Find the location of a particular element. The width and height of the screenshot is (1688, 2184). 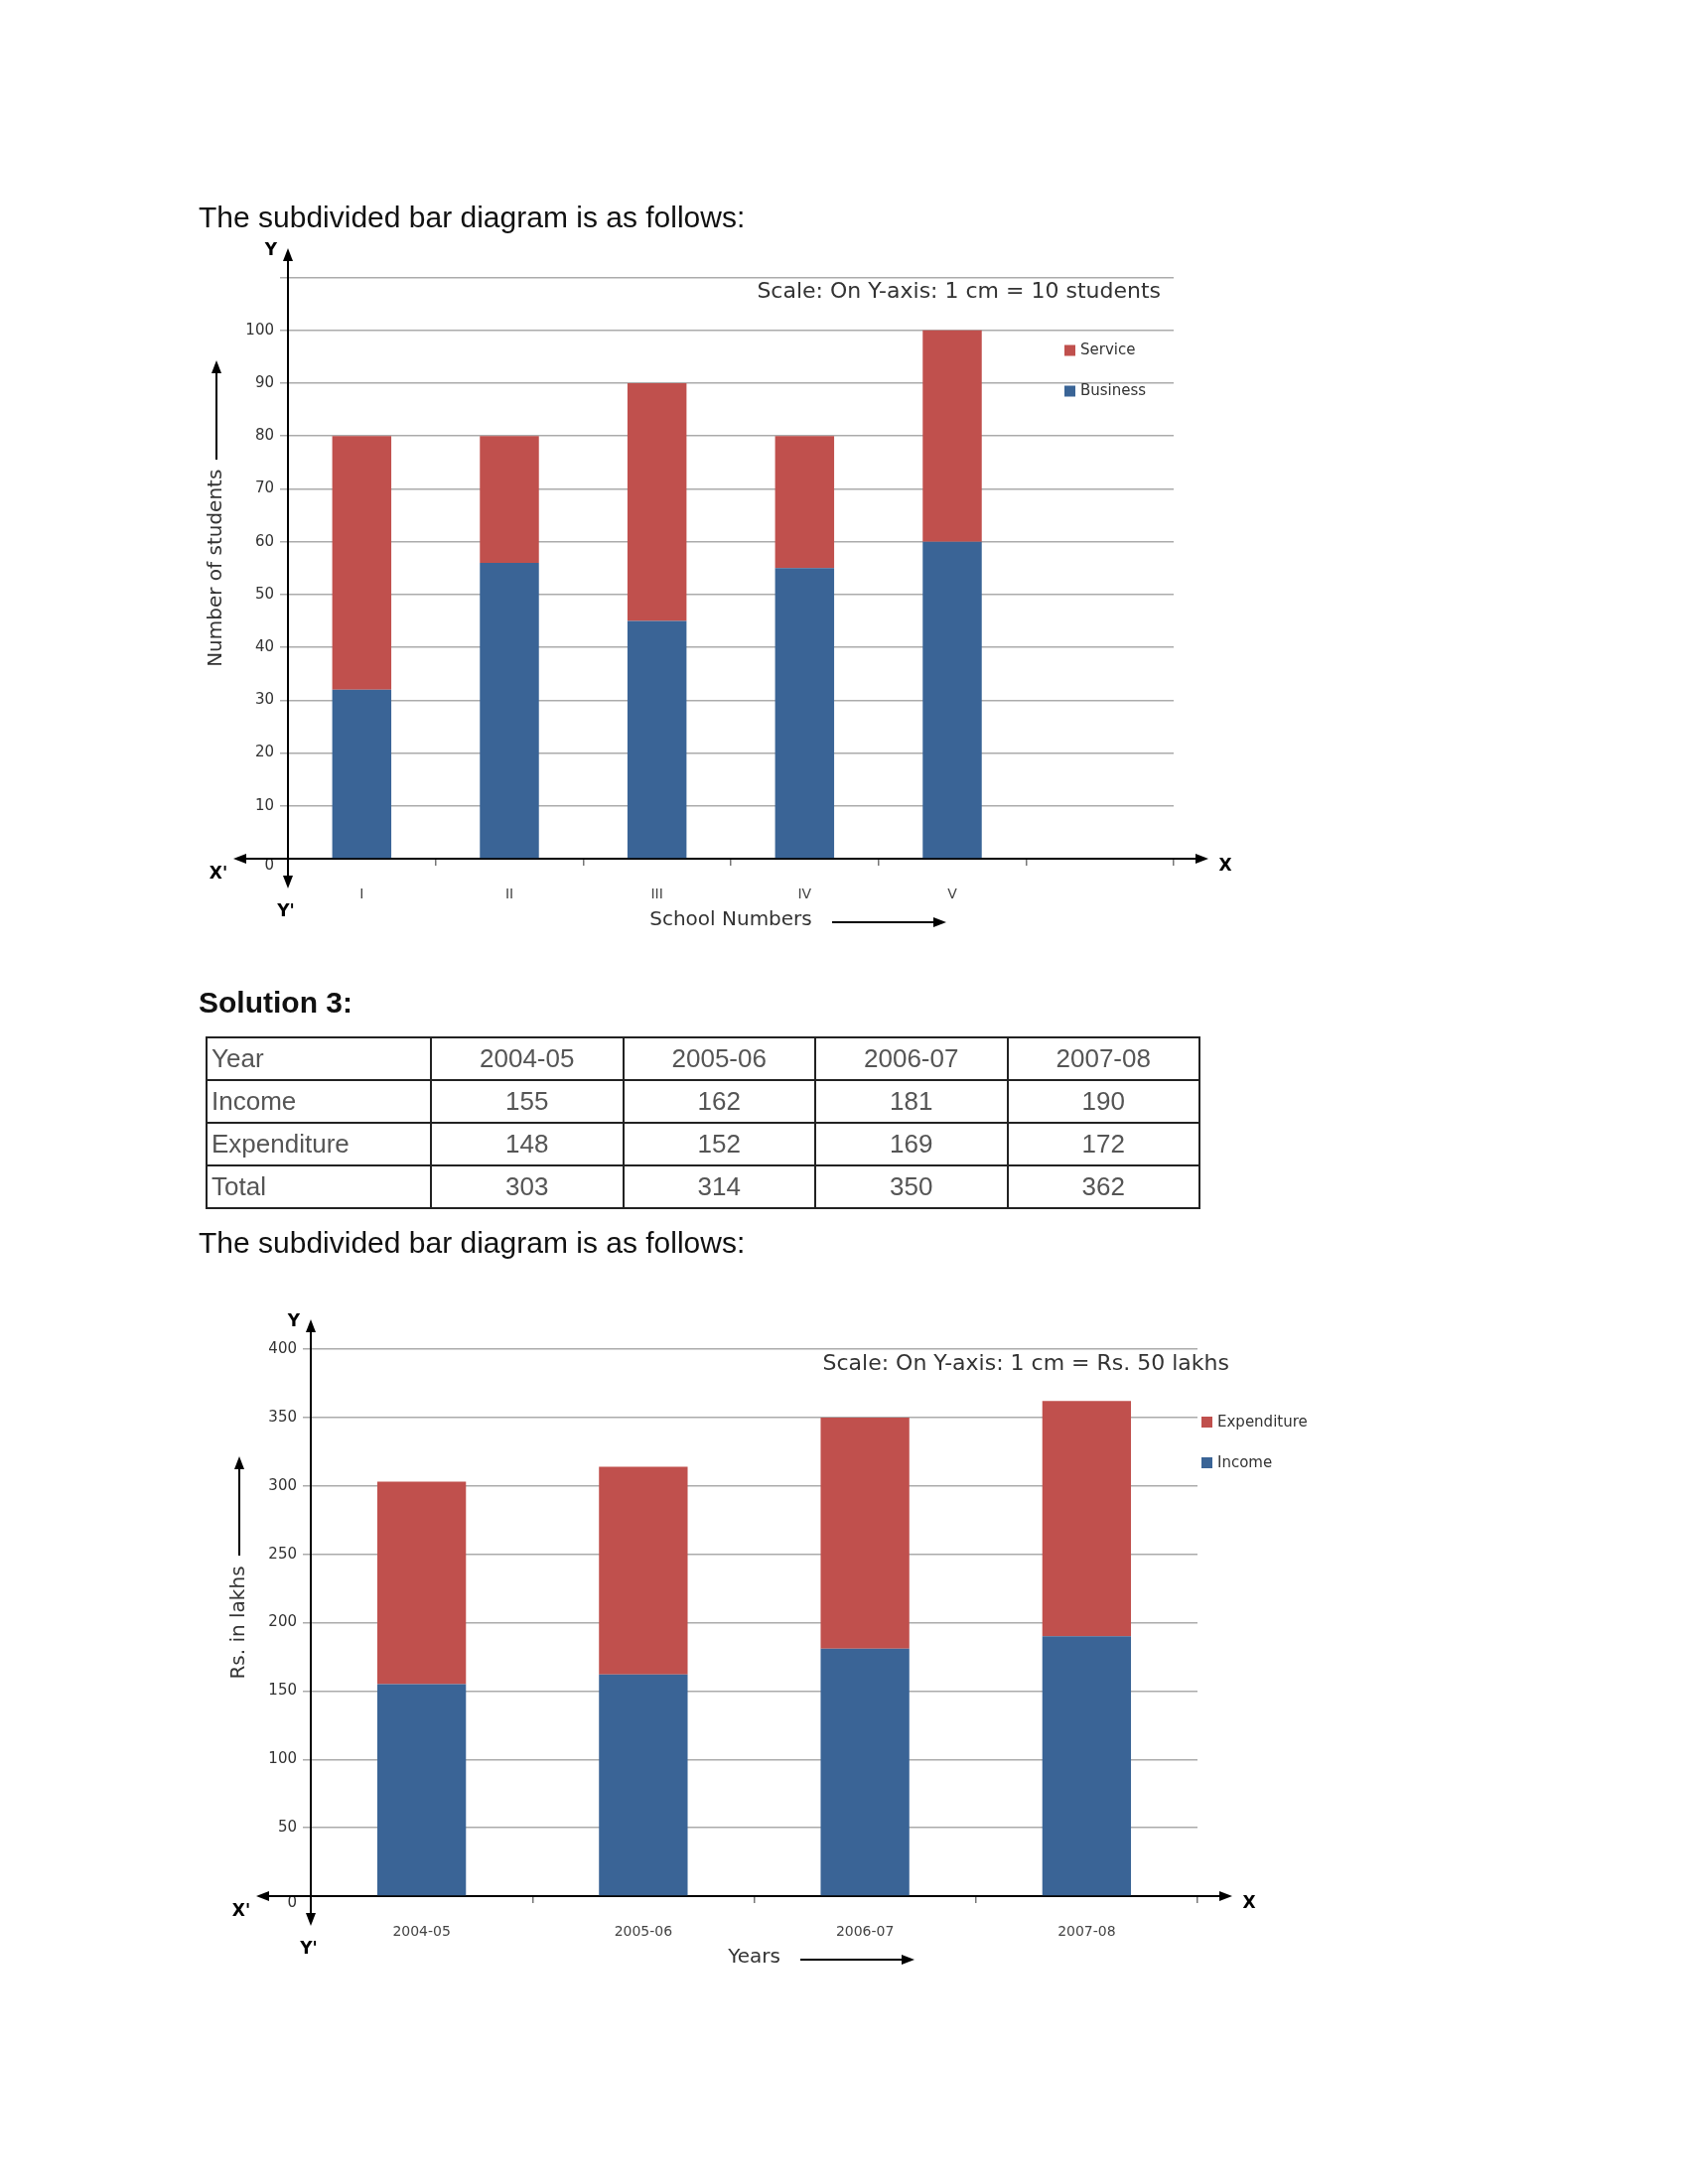

y-axis-title: Number of students is located at coordinates (215, 568).